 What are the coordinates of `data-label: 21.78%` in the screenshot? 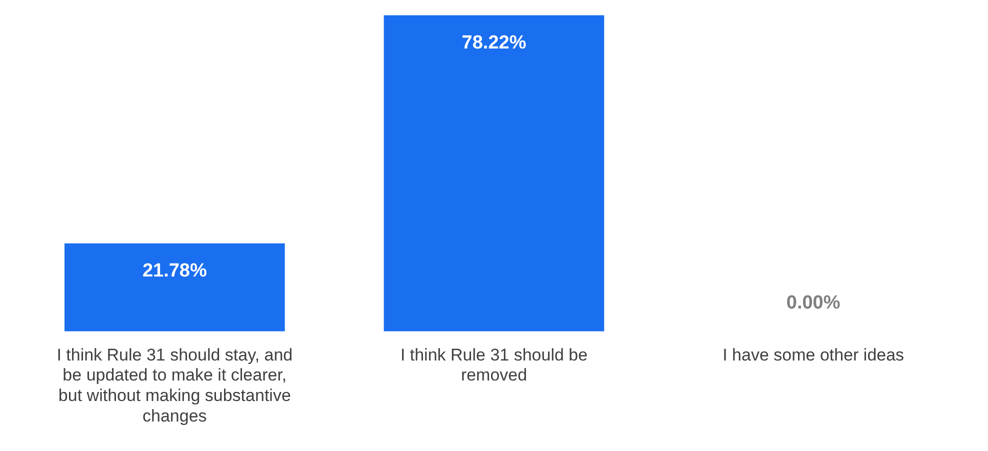 It's located at (174, 271).